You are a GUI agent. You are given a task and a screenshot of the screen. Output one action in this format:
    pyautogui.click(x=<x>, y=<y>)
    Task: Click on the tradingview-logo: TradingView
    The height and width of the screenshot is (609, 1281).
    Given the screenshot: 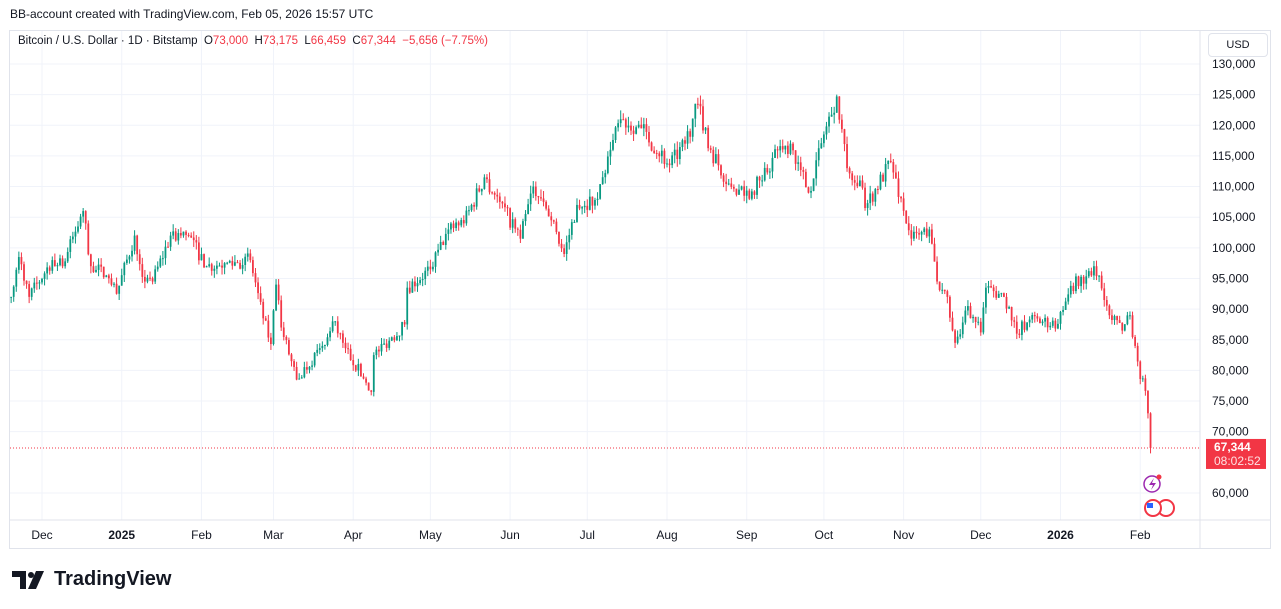 What is the action you would take?
    pyautogui.click(x=91, y=579)
    